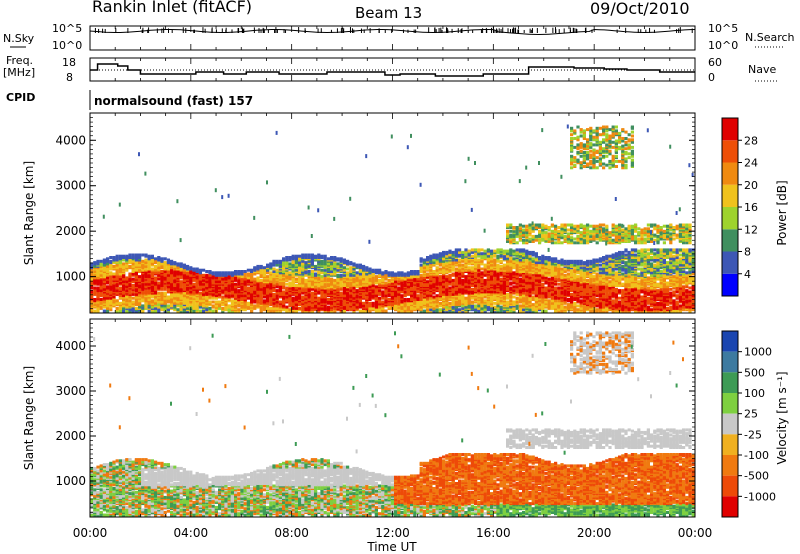 Image resolution: width=800 pixels, height=554 pixels. I want to click on nsearch-label: N.Search, so click(770, 37).